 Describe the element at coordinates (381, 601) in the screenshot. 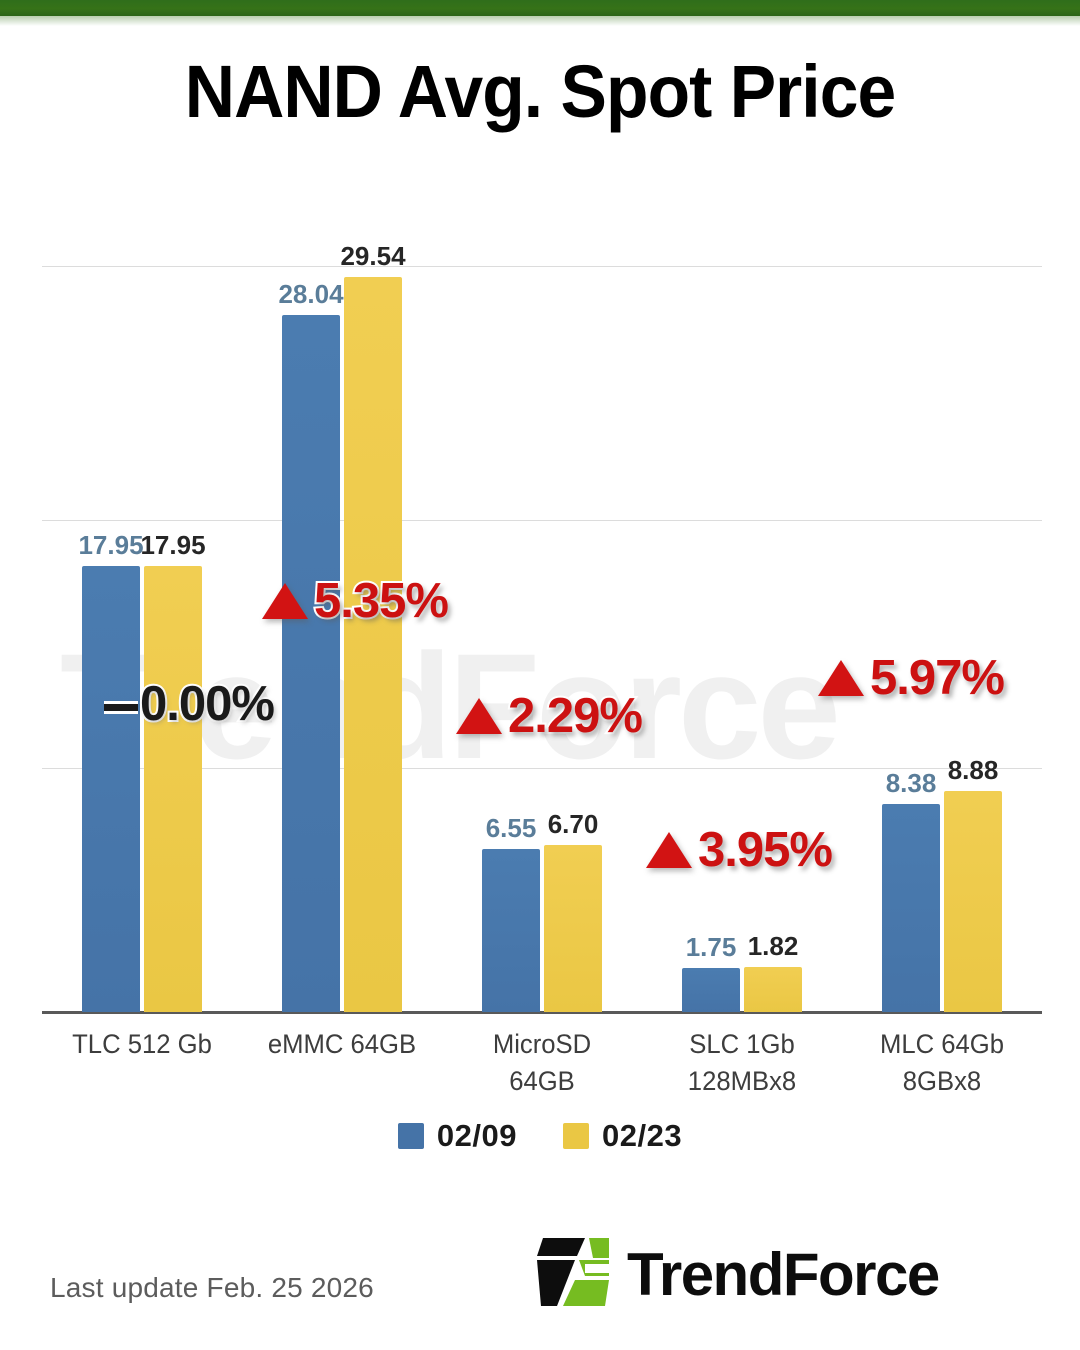

I see `change-value: 5.35%` at that location.